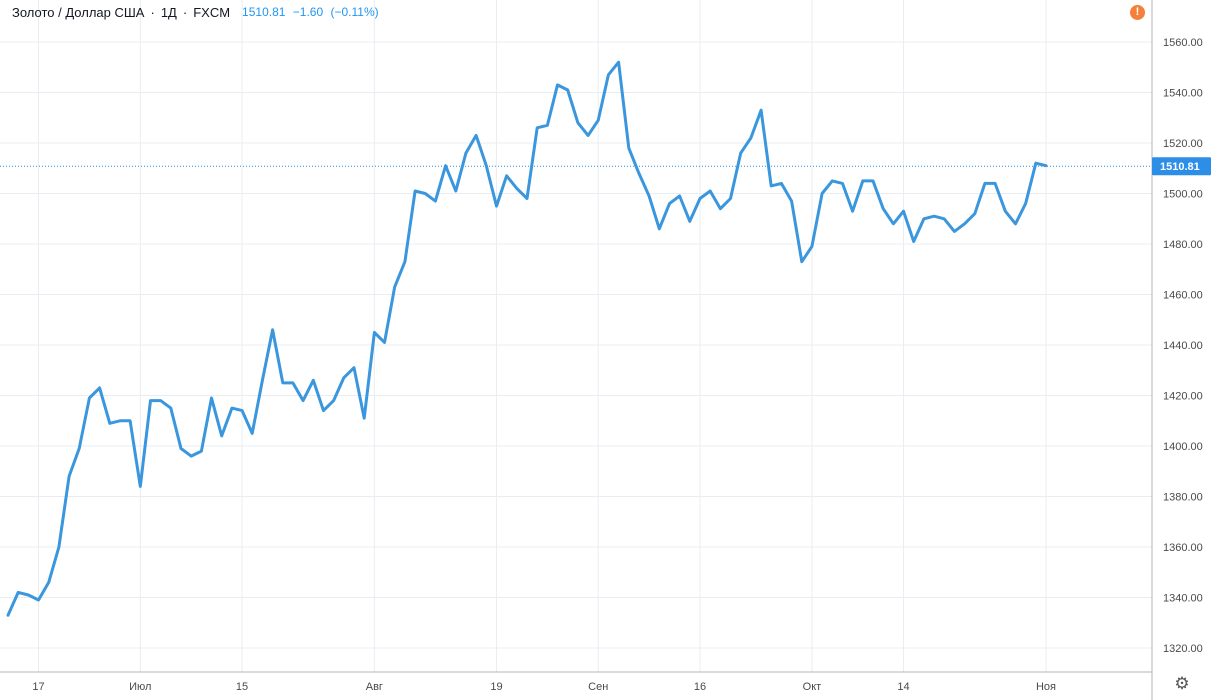  What do you see at coordinates (1183, 144) in the screenshot?
I see `y-tick-label: 1520.00` at bounding box center [1183, 144].